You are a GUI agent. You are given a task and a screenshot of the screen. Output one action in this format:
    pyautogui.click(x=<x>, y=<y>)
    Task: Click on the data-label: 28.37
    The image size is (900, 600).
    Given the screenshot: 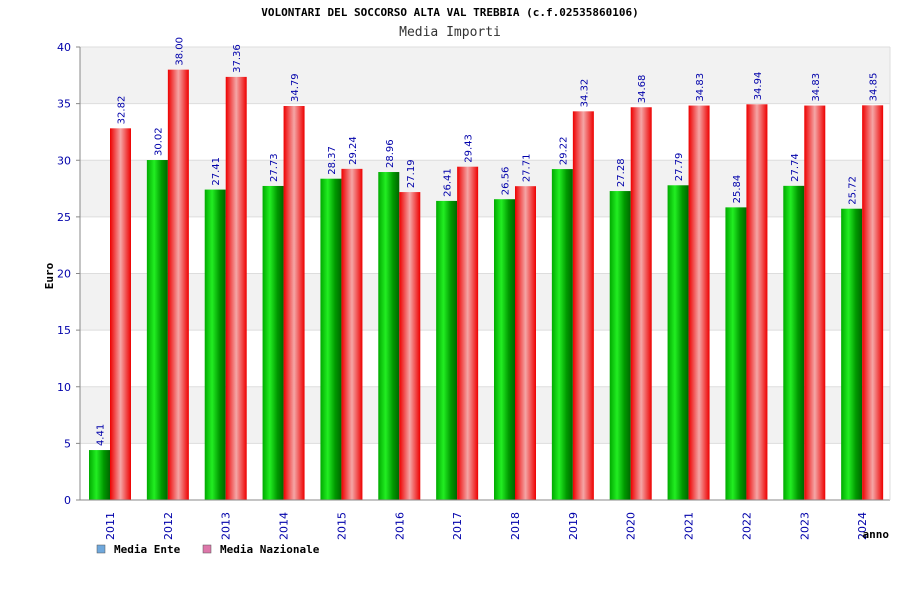 What is the action you would take?
    pyautogui.click(x=332, y=160)
    